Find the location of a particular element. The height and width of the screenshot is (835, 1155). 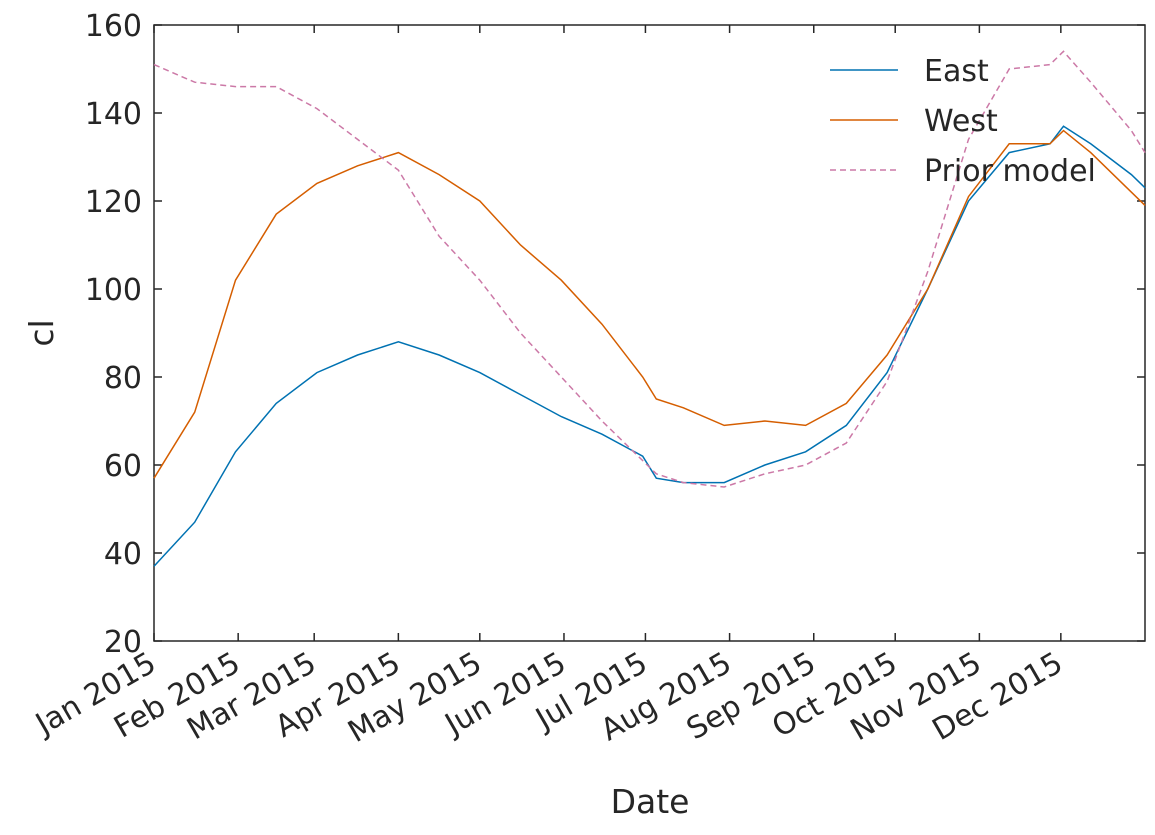

x-axis-label: Date is located at coordinates (650, 801).